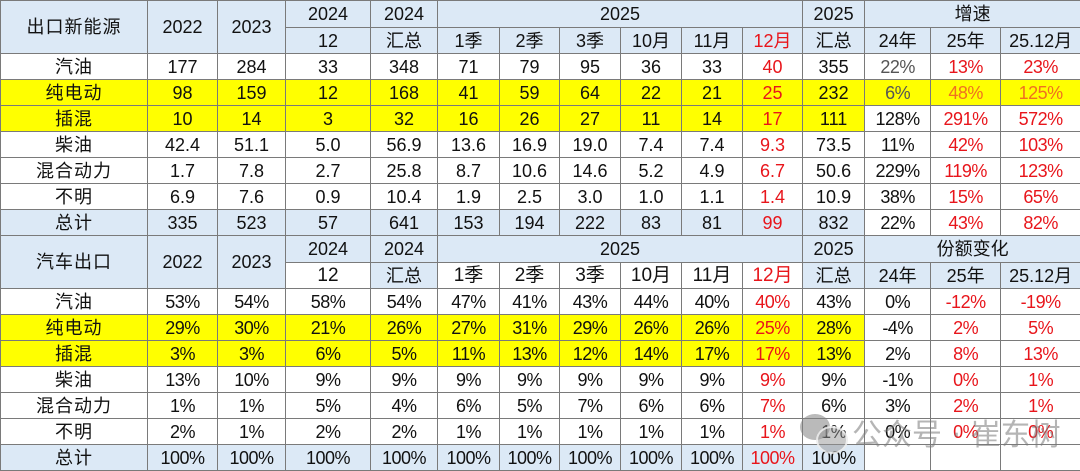 Image resolution: width=1080 pixels, height=471 pixels. I want to click on row-label: 总计, so click(74, 457).